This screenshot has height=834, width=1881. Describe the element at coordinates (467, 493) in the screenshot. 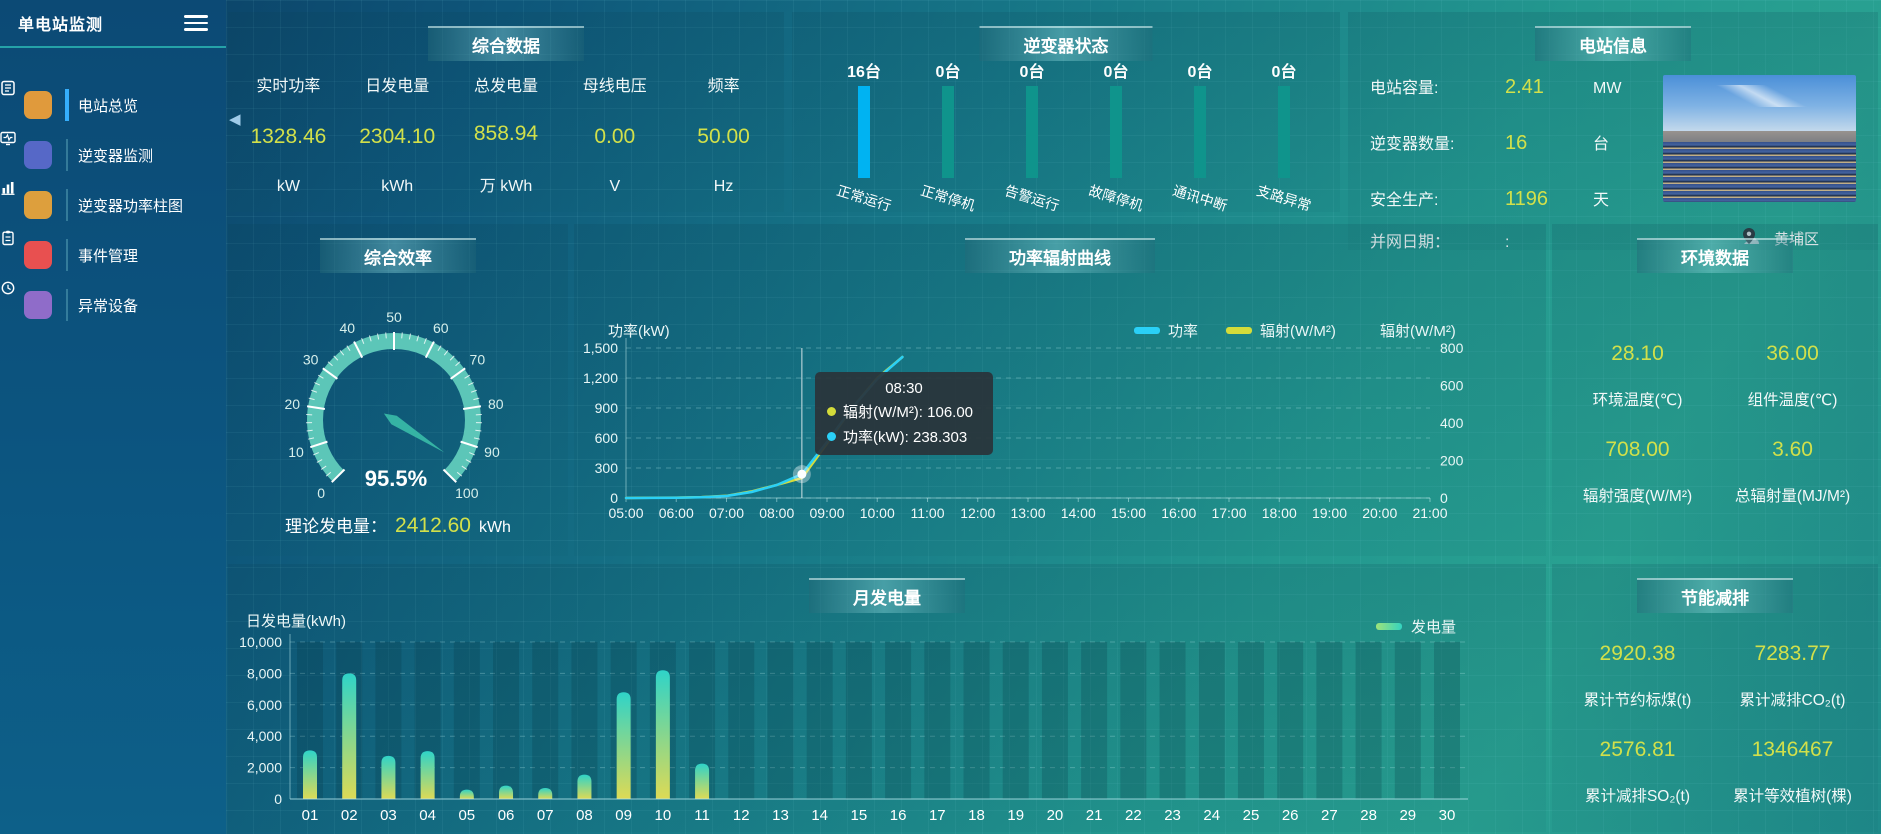

I see `svg-text: 100` at that location.